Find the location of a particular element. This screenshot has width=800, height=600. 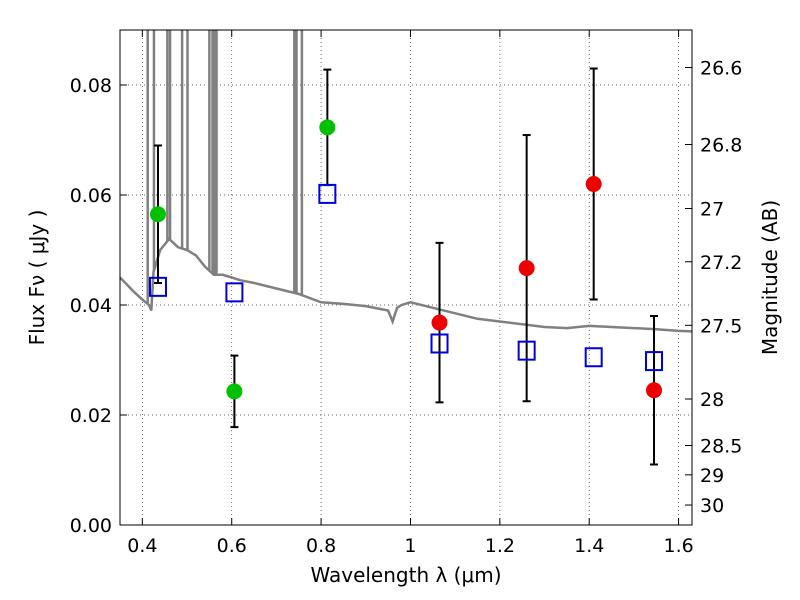

x-tick-label: 0.4 is located at coordinates (142, 546).